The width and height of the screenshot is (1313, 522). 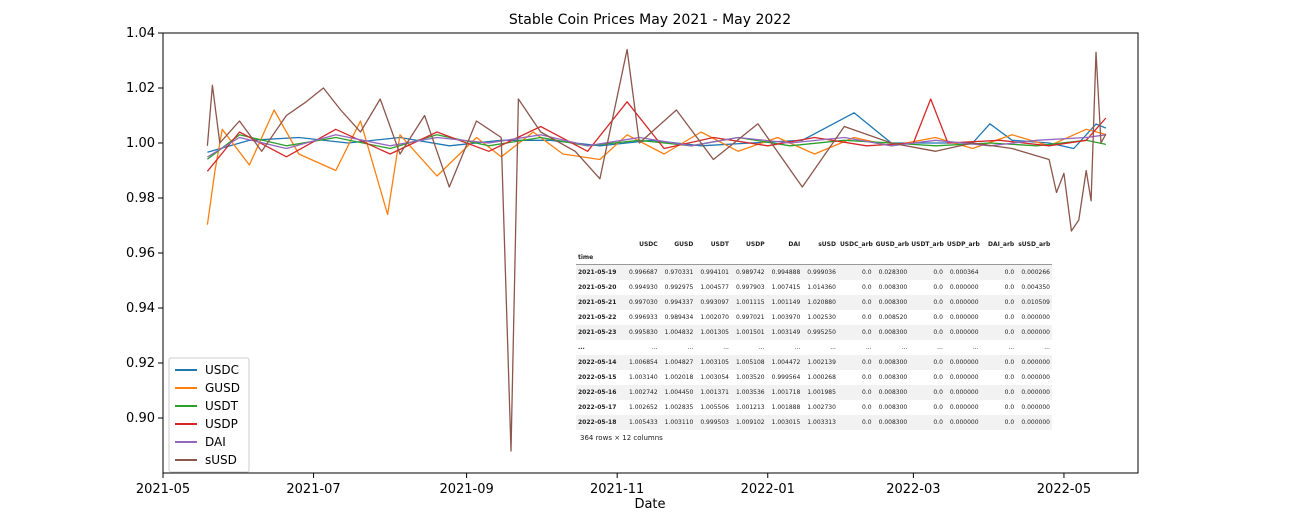 I want to click on legend-label: USDT, so click(x=222, y=406).